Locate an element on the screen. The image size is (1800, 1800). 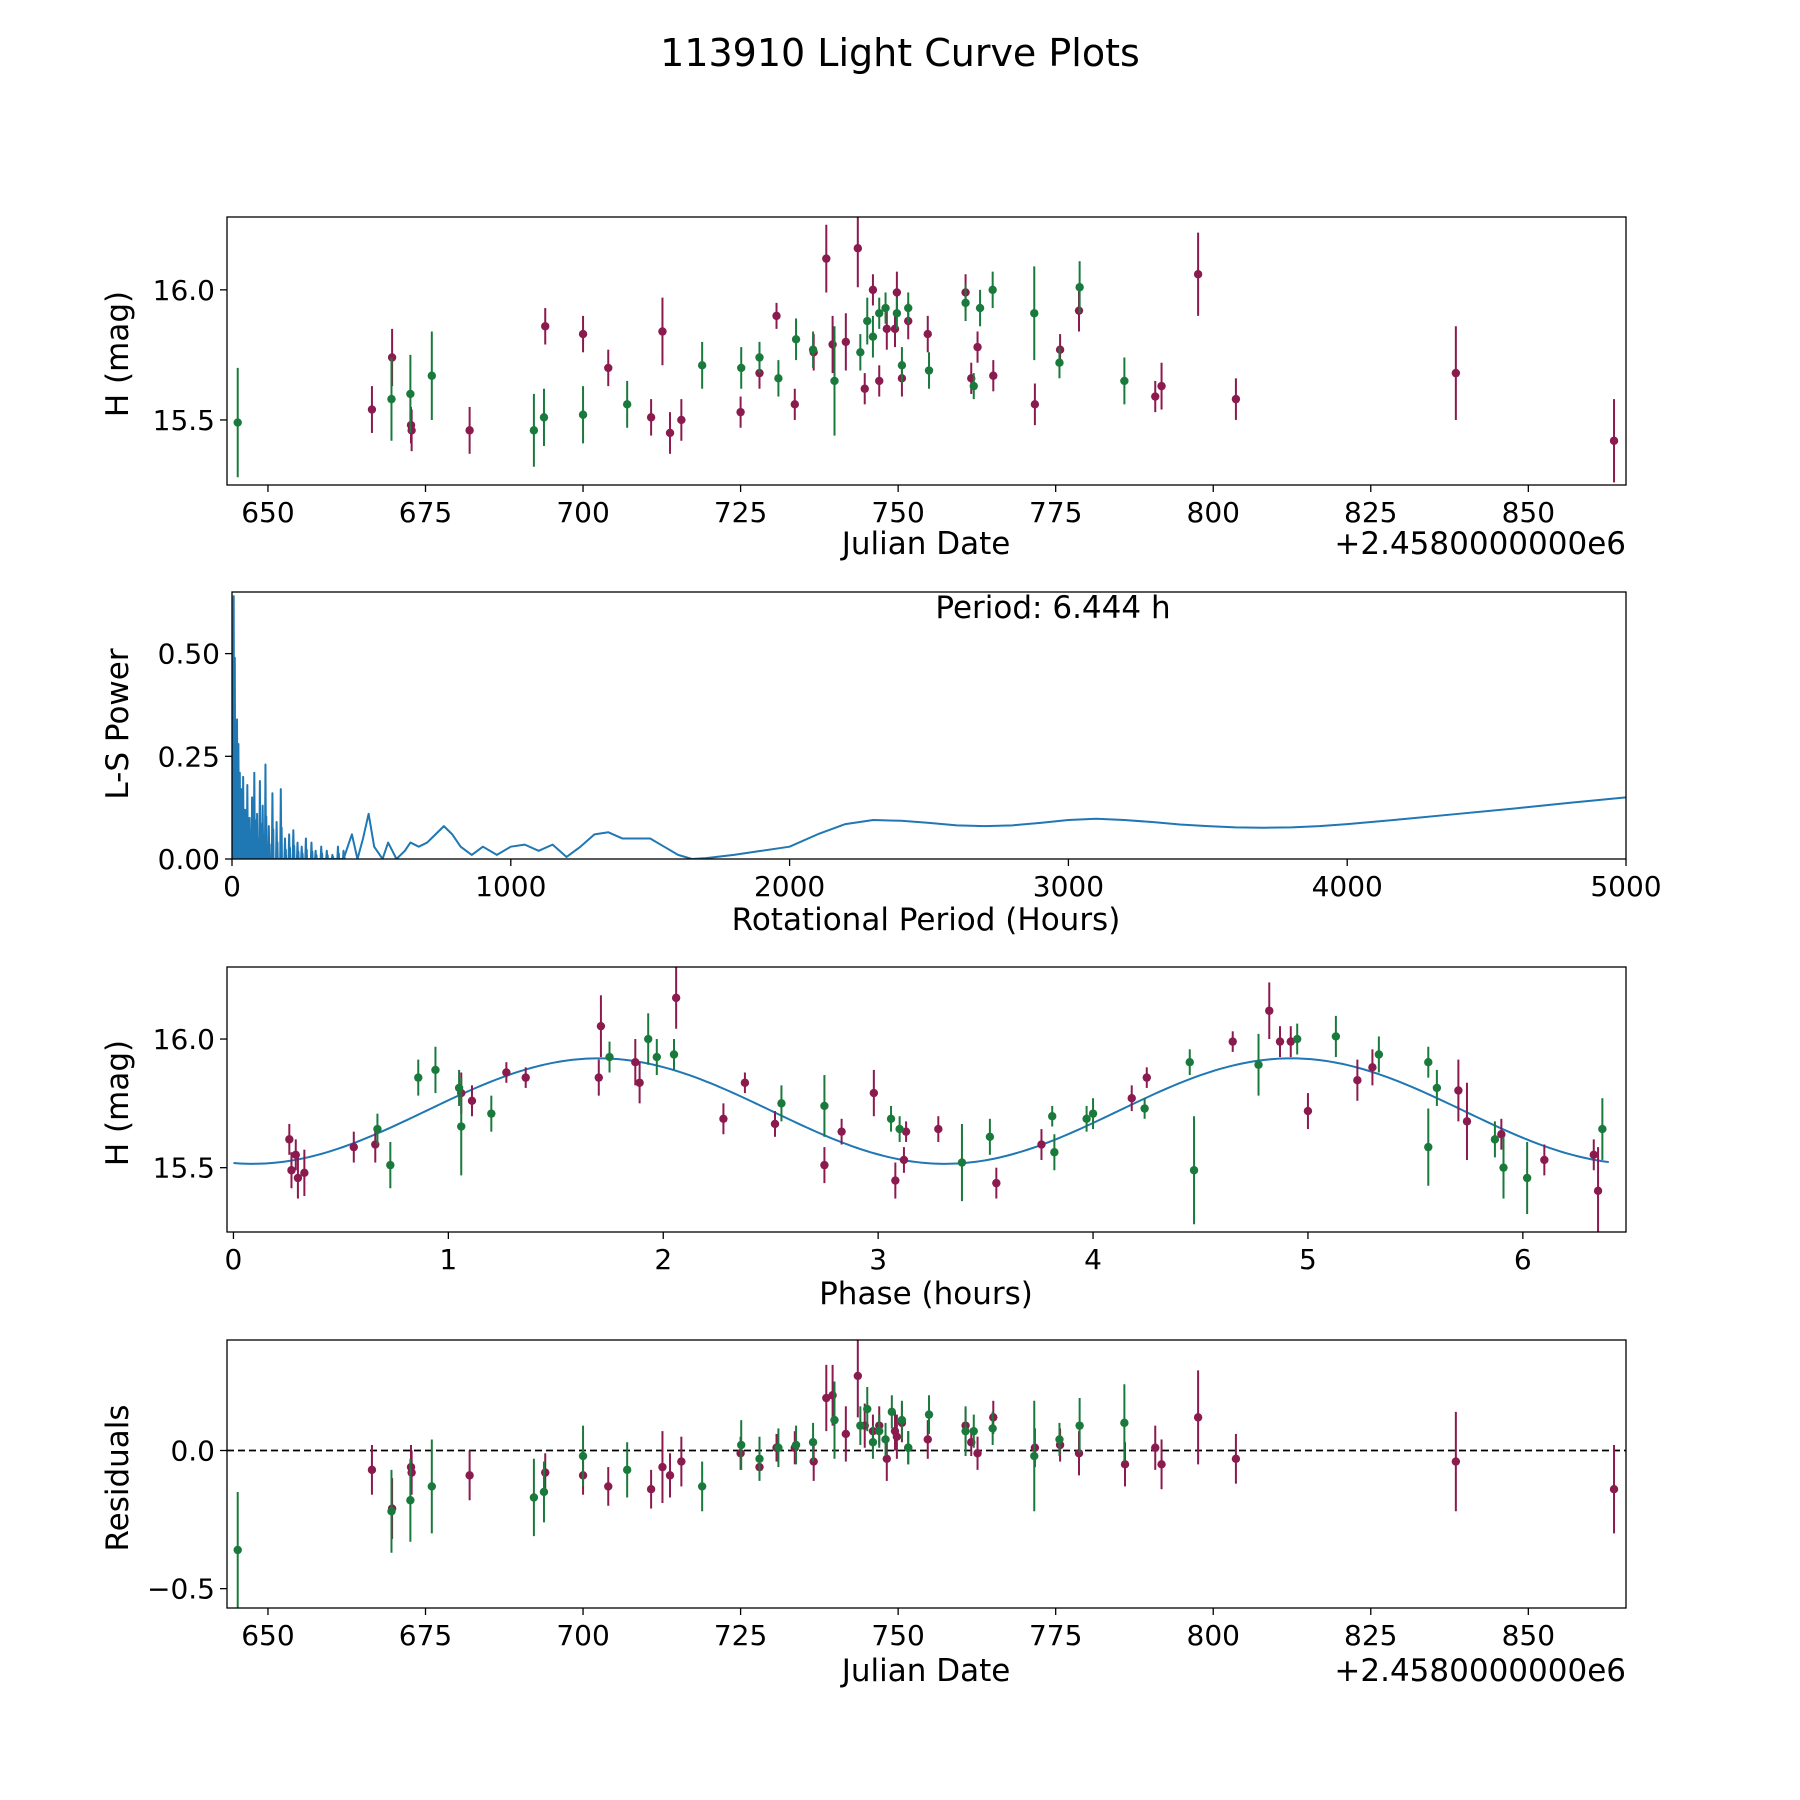
phased-xtick-label: 2 is located at coordinates (663, 1259).